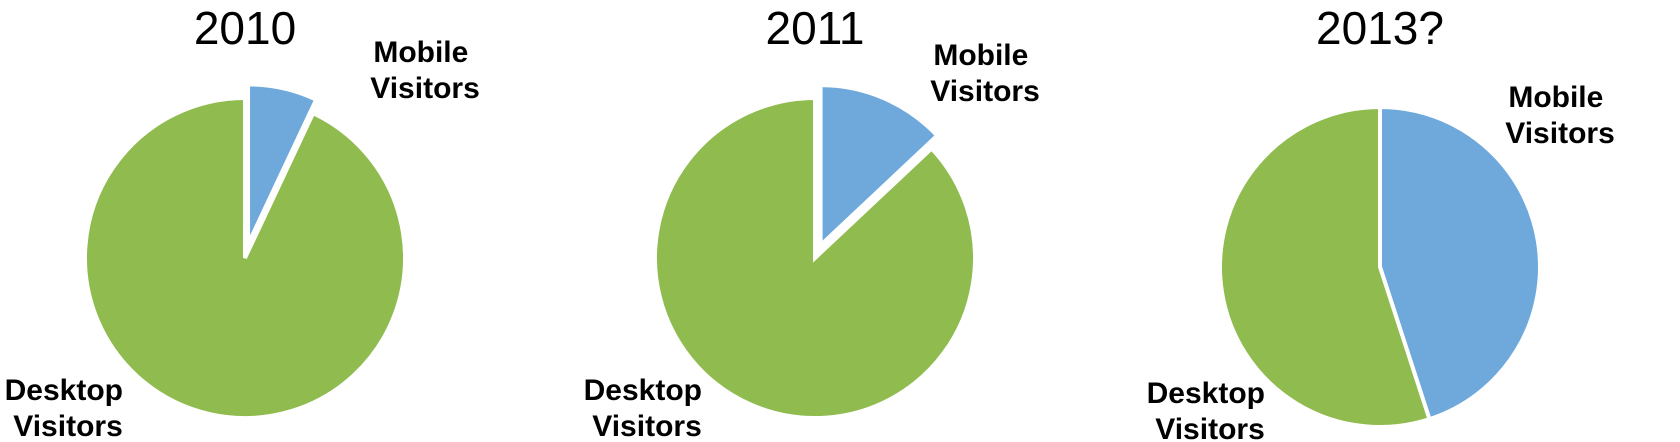 Image resolution: width=1680 pixels, height=442 pixels. I want to click on chart-title: 2013?, so click(1380, 28).